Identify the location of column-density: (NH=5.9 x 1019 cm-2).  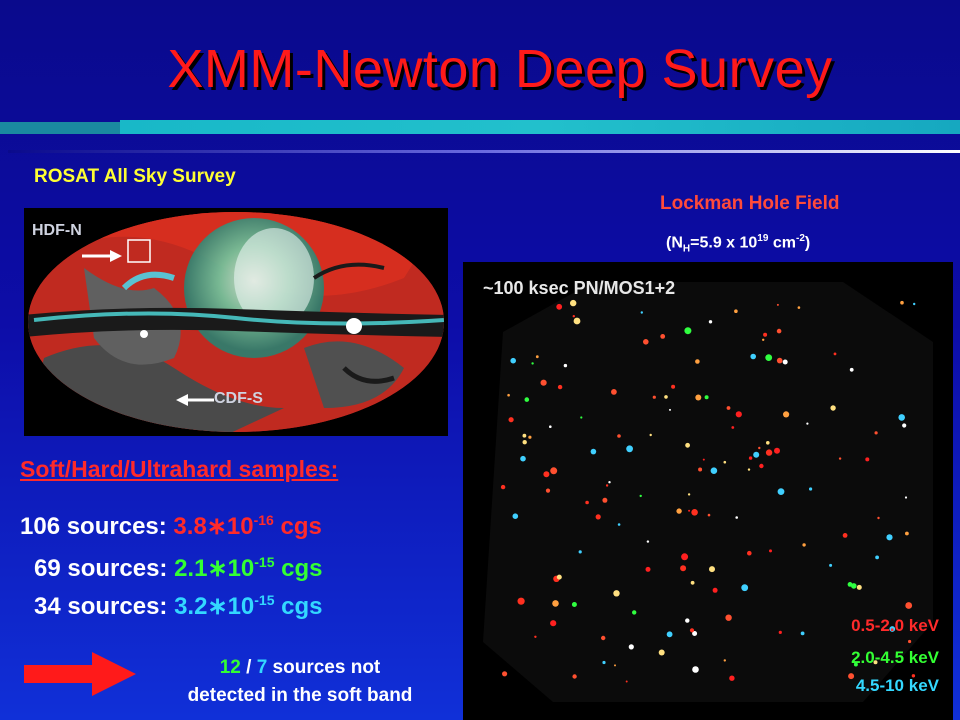
(738, 244).